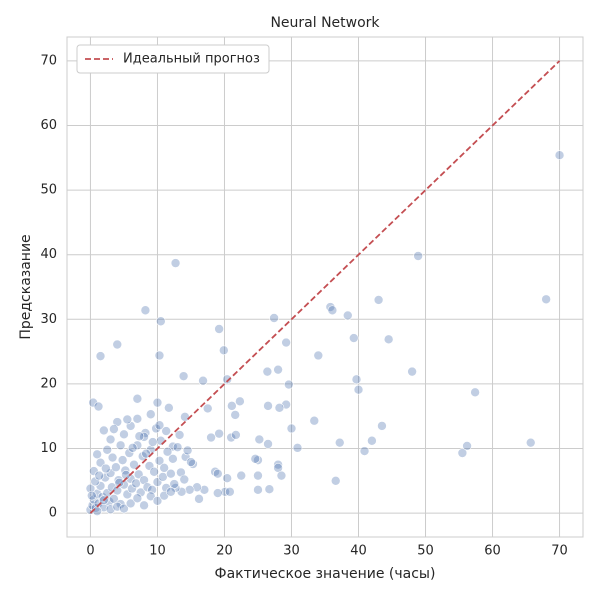  Describe the element at coordinates (48, 448) in the screenshot. I see `y-tick-label: 10` at that location.